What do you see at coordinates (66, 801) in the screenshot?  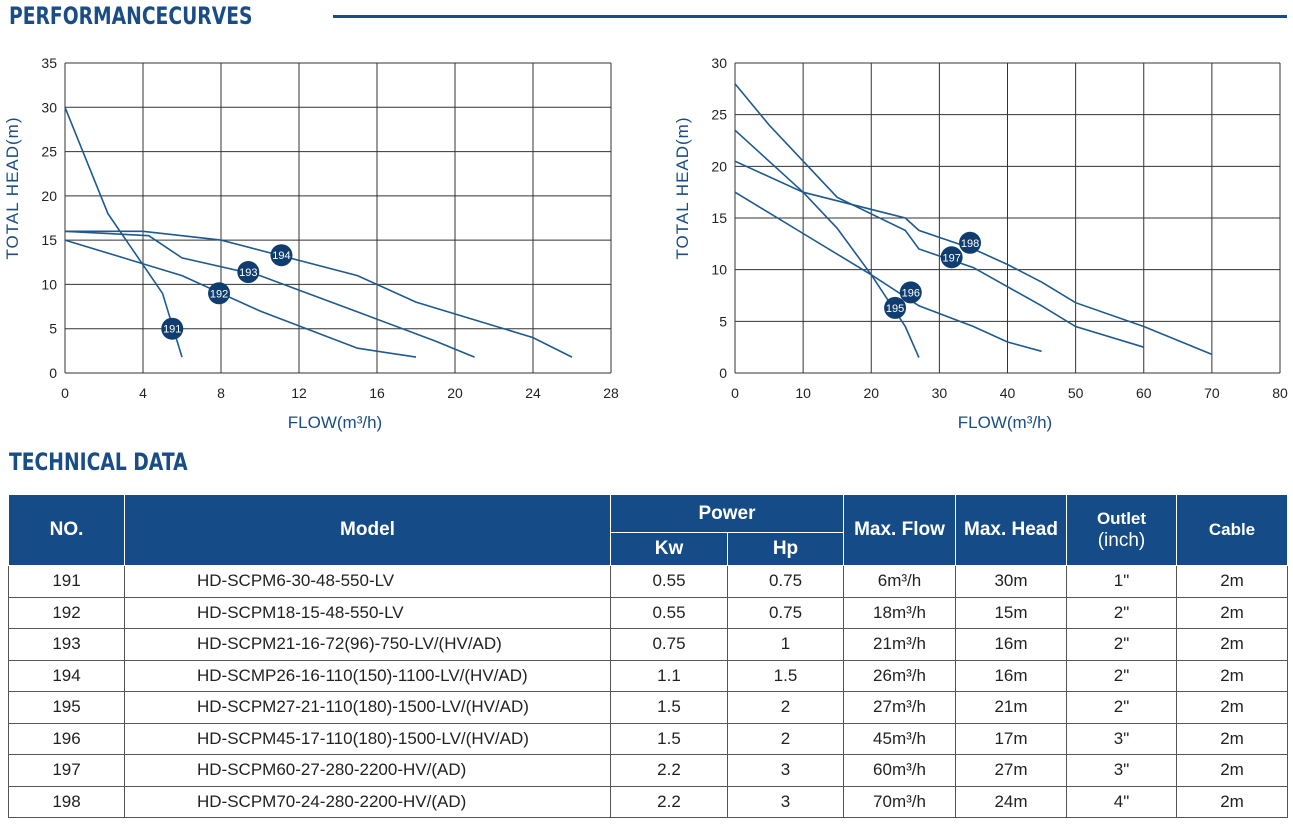 I see `cell-no: 198` at bounding box center [66, 801].